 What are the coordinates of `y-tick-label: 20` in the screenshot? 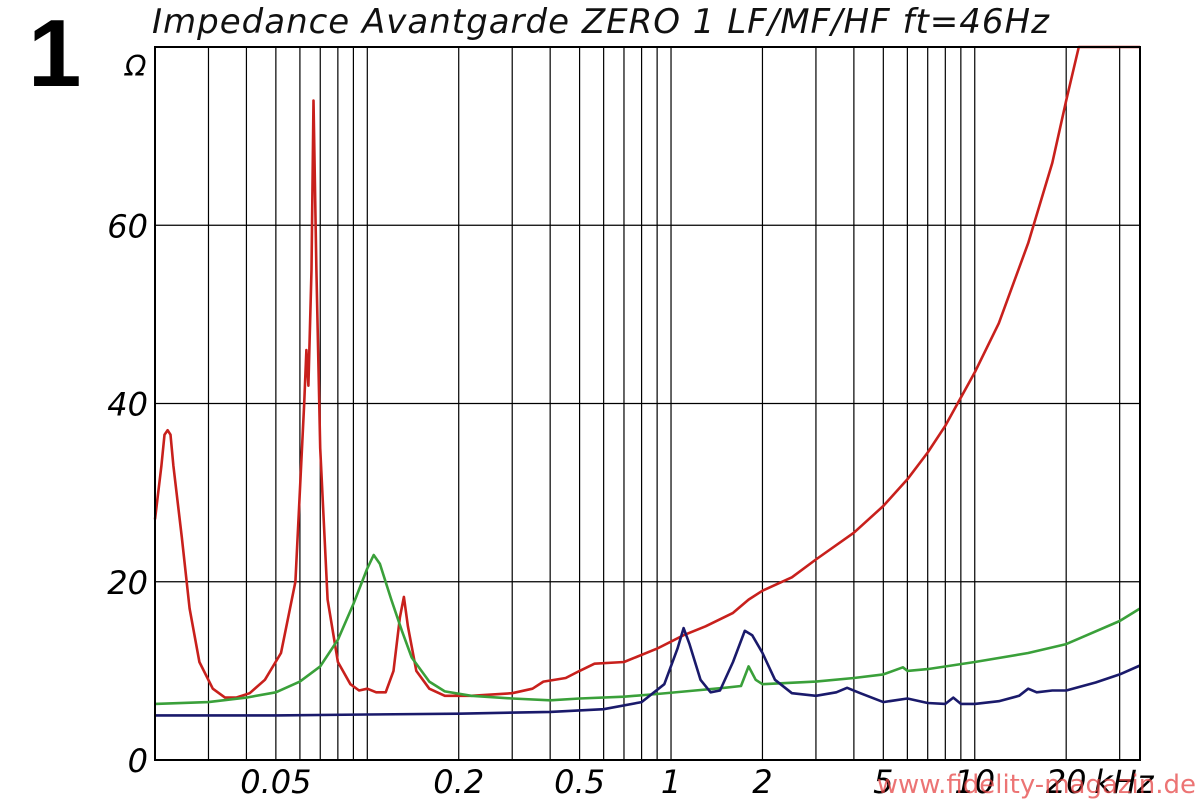 It's located at (127, 583).